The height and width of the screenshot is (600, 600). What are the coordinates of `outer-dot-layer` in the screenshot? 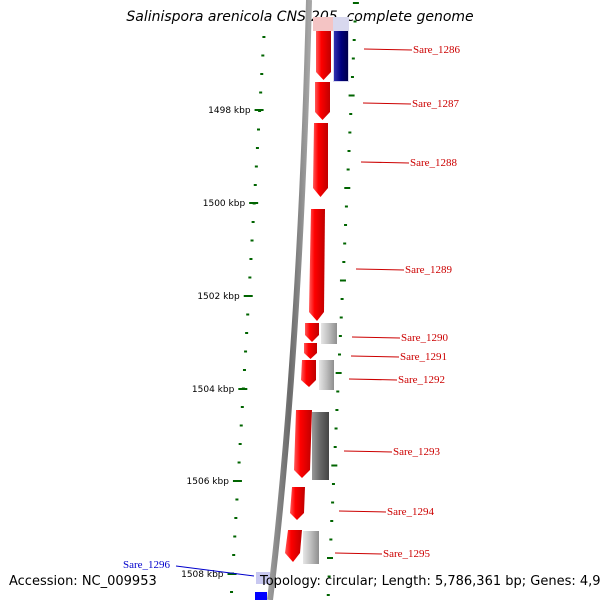 It's located at (342, 299).